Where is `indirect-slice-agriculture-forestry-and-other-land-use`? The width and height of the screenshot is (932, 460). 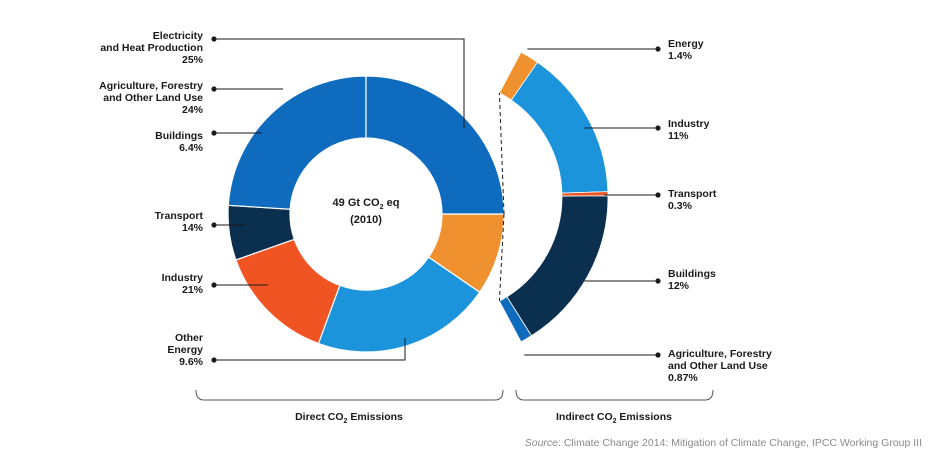 indirect-slice-agriculture-forestry-and-other-land-use is located at coordinates (515, 319).